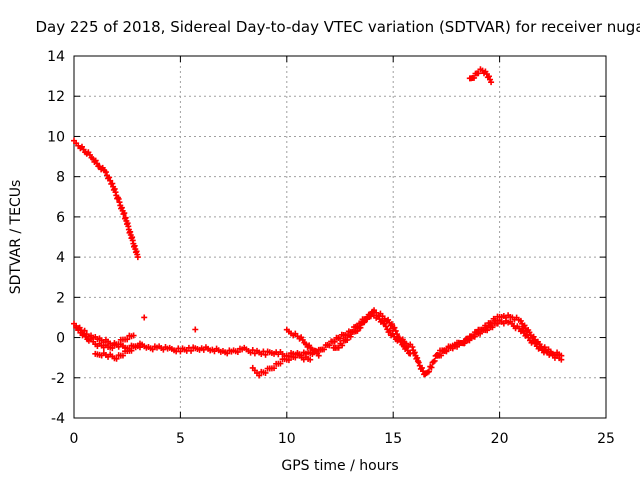  Describe the element at coordinates (180, 439) in the screenshot. I see `x-tick-label: 5` at that location.